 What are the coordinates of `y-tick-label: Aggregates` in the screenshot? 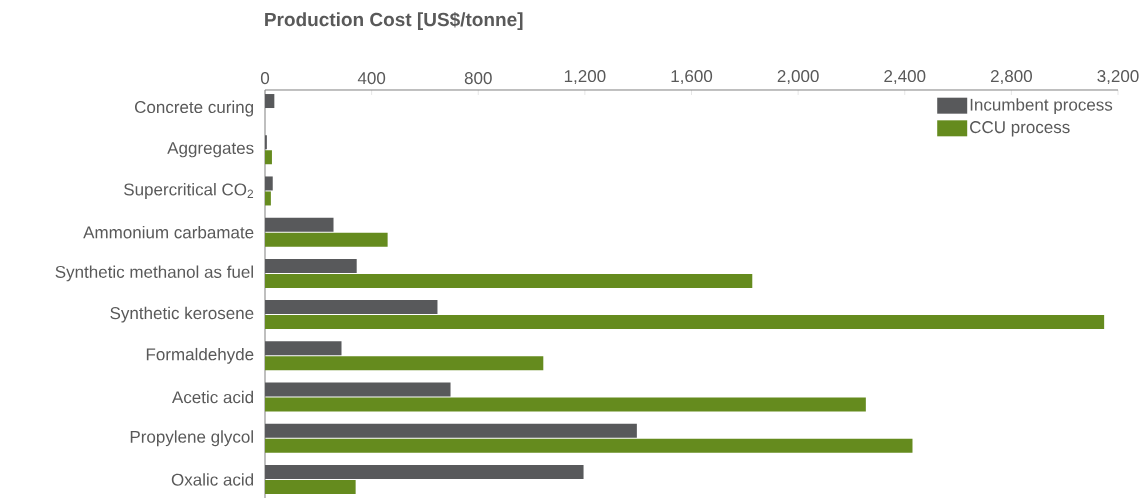 It's located at (210, 150).